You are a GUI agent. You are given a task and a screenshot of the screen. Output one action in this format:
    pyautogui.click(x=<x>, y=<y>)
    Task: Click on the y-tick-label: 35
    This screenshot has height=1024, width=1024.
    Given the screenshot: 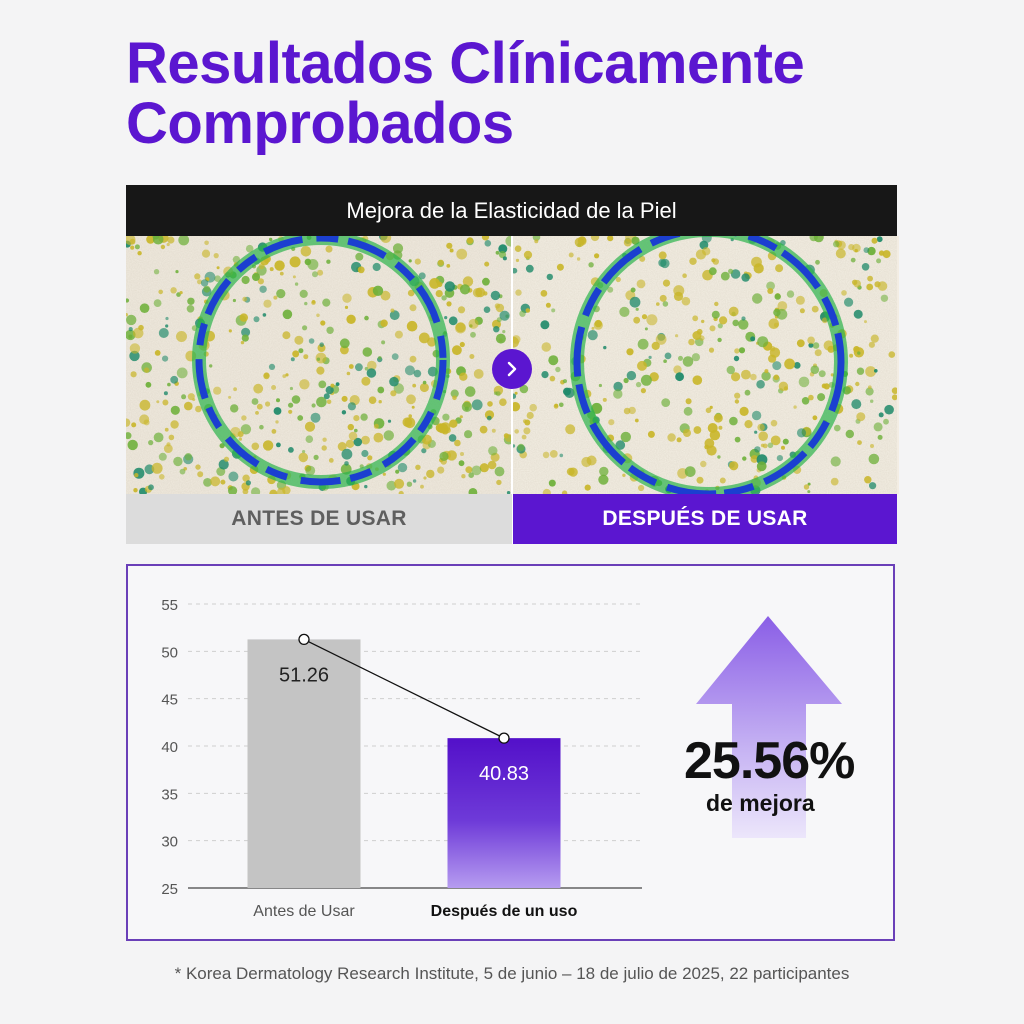 What is the action you would take?
    pyautogui.click(x=169, y=794)
    